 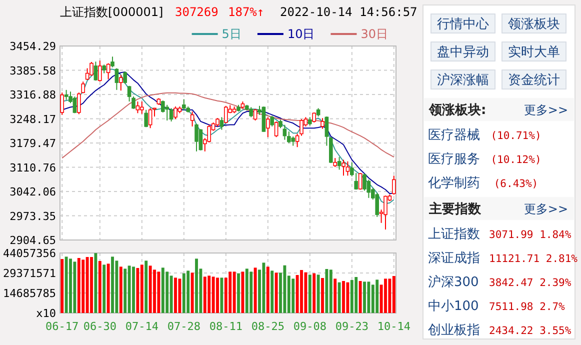 What do you see at coordinates (29, 253) in the screenshot?
I see `y-tick-label: 44057356` at bounding box center [29, 253].